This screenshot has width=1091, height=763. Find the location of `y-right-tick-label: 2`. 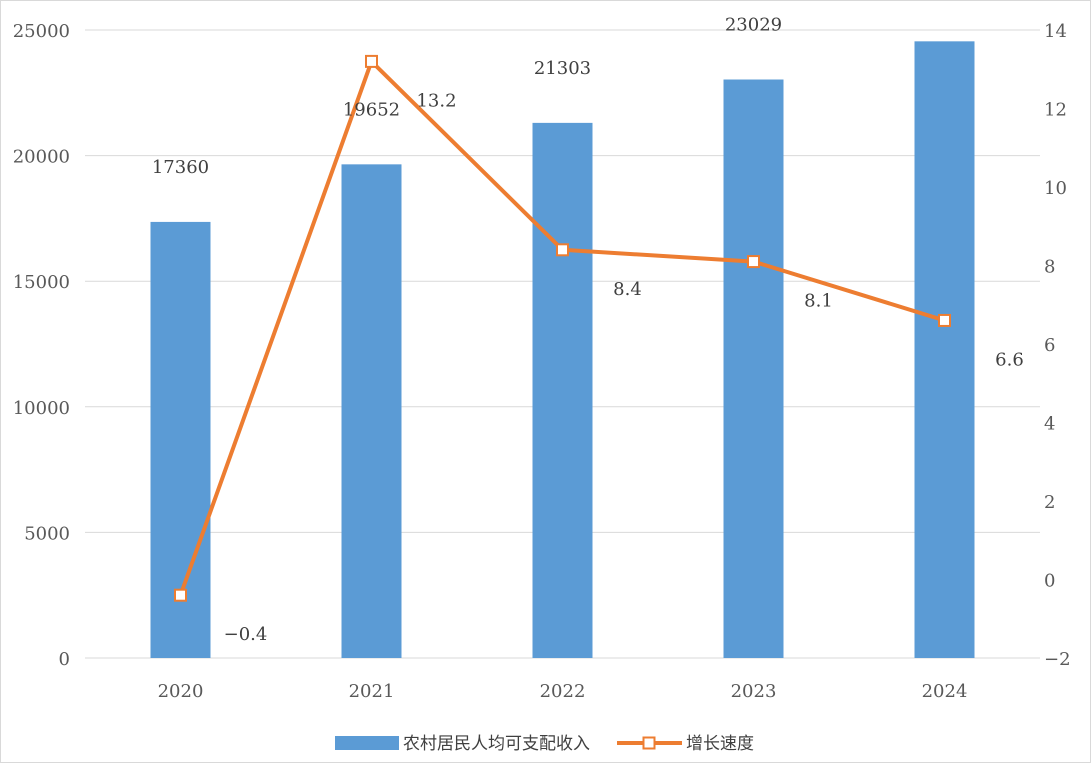

y-right-tick-label: 2 is located at coordinates (1049, 502).